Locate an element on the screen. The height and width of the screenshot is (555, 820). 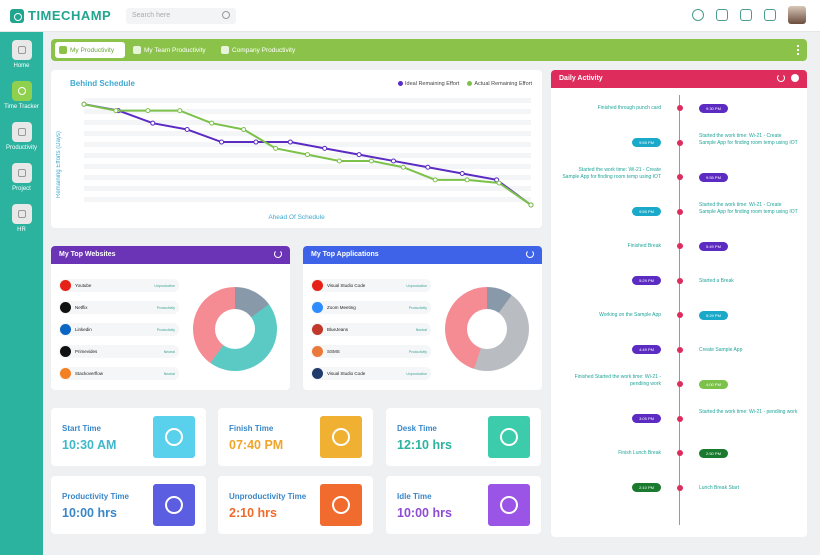
item-category: Neutral is located at coordinates (421, 329).